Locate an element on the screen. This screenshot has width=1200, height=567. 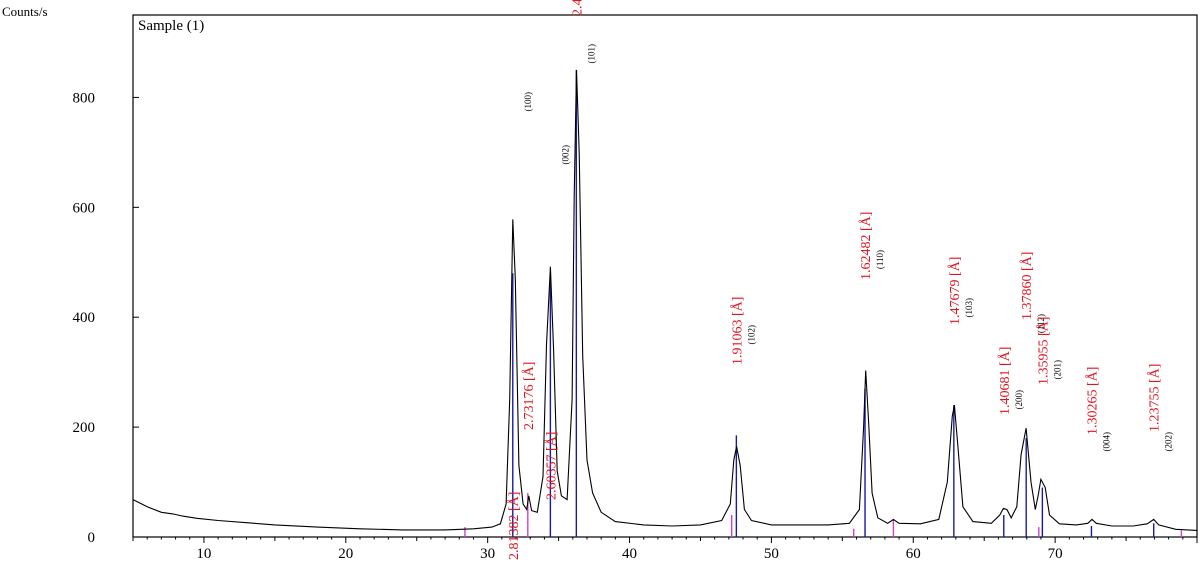
x-axis: 10 20 30 40 50 60 70 is located at coordinates (665, 549).